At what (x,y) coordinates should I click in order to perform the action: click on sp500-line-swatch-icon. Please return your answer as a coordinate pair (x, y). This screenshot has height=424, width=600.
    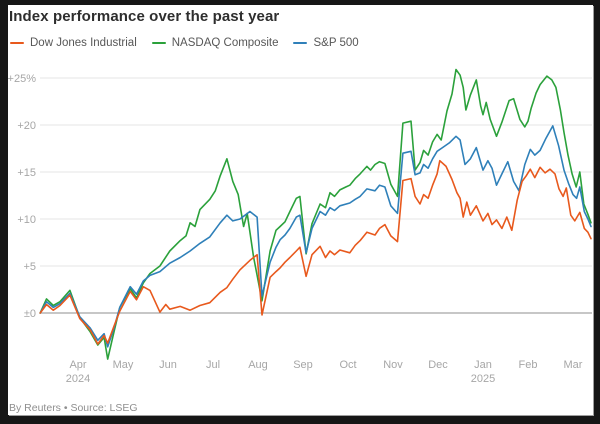
    Looking at the image, I should click on (300, 43).